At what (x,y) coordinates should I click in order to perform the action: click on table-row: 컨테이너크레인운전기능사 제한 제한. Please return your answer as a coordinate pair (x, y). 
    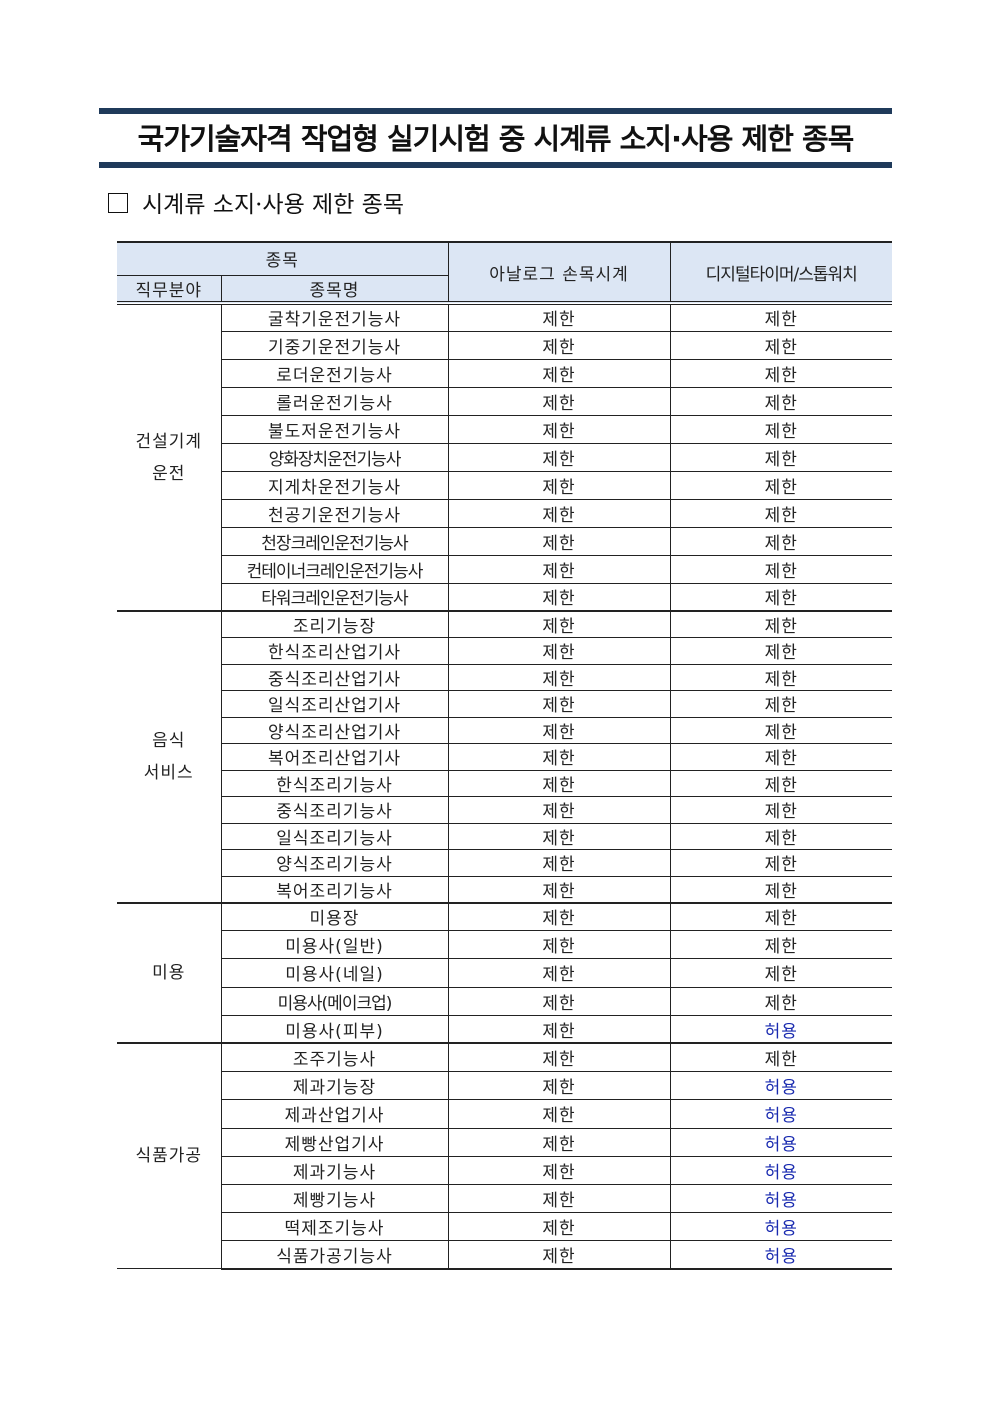
    Looking at the image, I should click on (504, 569).